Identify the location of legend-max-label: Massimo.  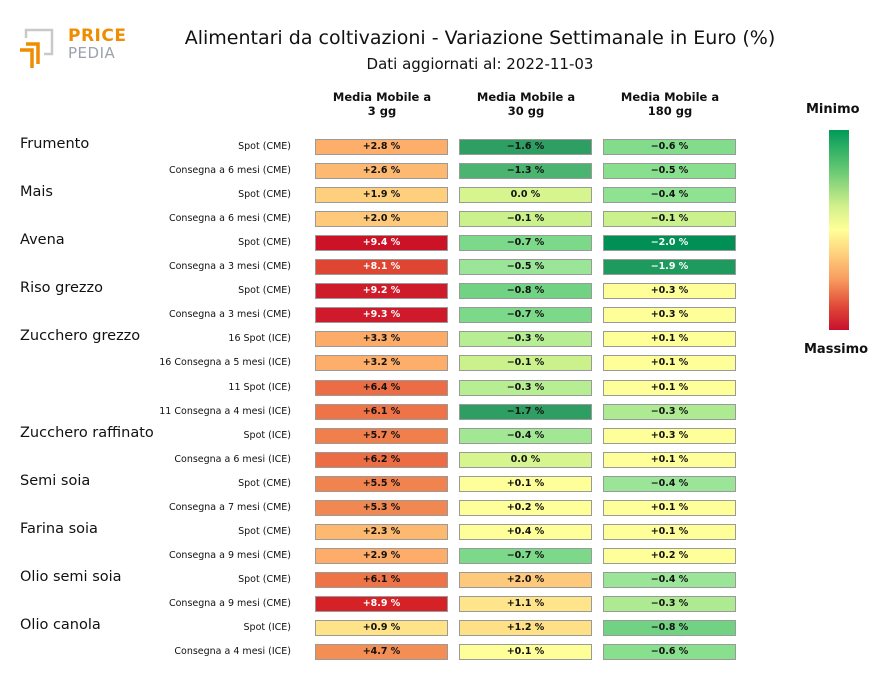
(836, 349).